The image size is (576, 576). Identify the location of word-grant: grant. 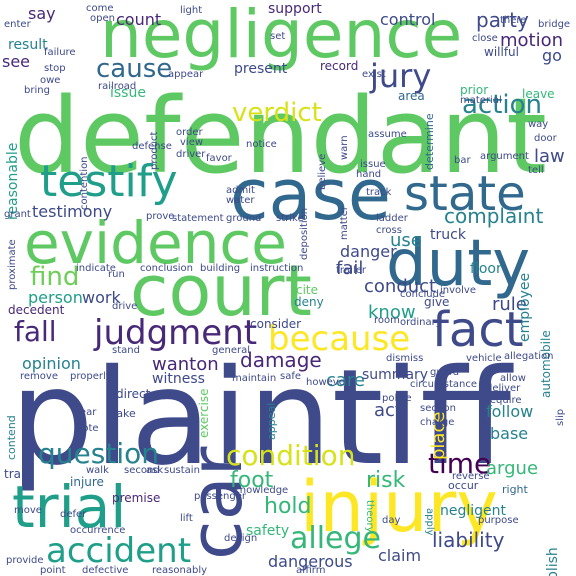
(17, 214).